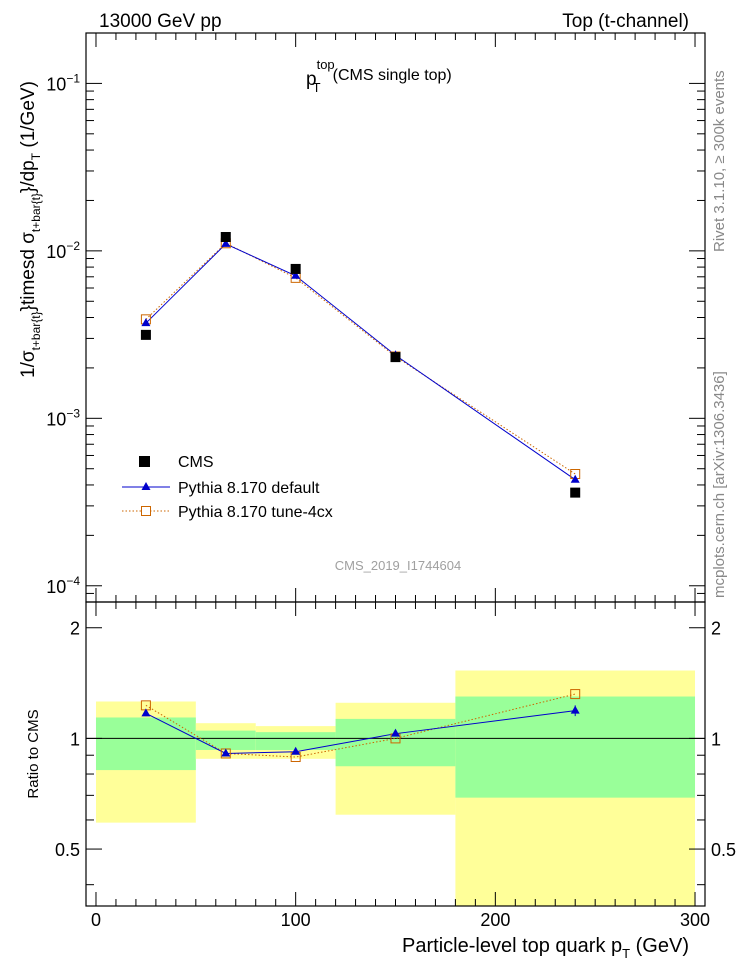 The image size is (746, 972). Describe the element at coordinates (575, 694) in the screenshot. I see `ratio-tune-marker` at that location.